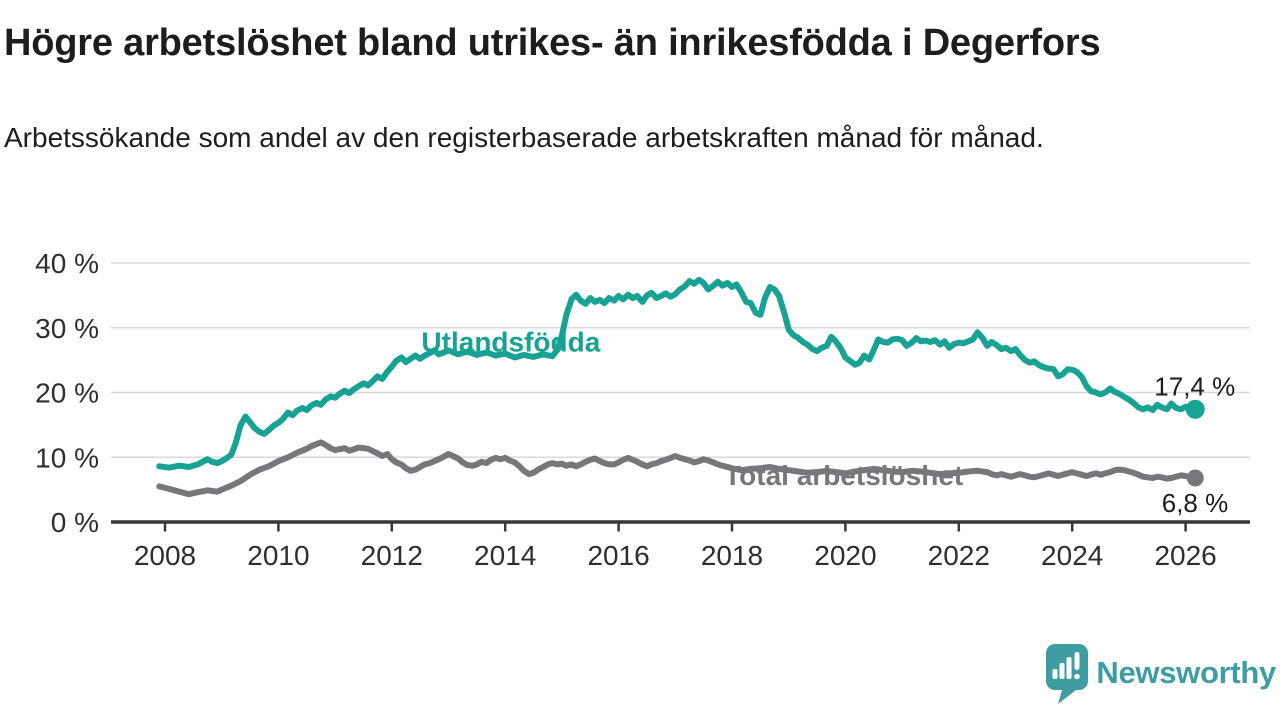  Describe the element at coordinates (1072, 555) in the screenshot. I see `x-tick-label-2024: 2024` at that location.